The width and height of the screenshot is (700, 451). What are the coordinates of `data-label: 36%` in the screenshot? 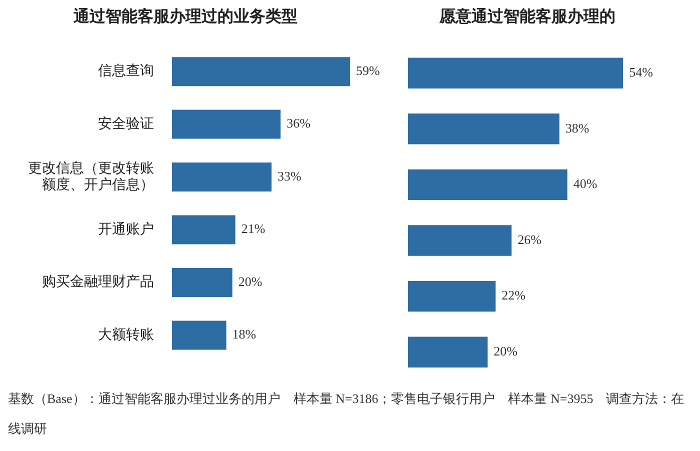 It's located at (298, 123).